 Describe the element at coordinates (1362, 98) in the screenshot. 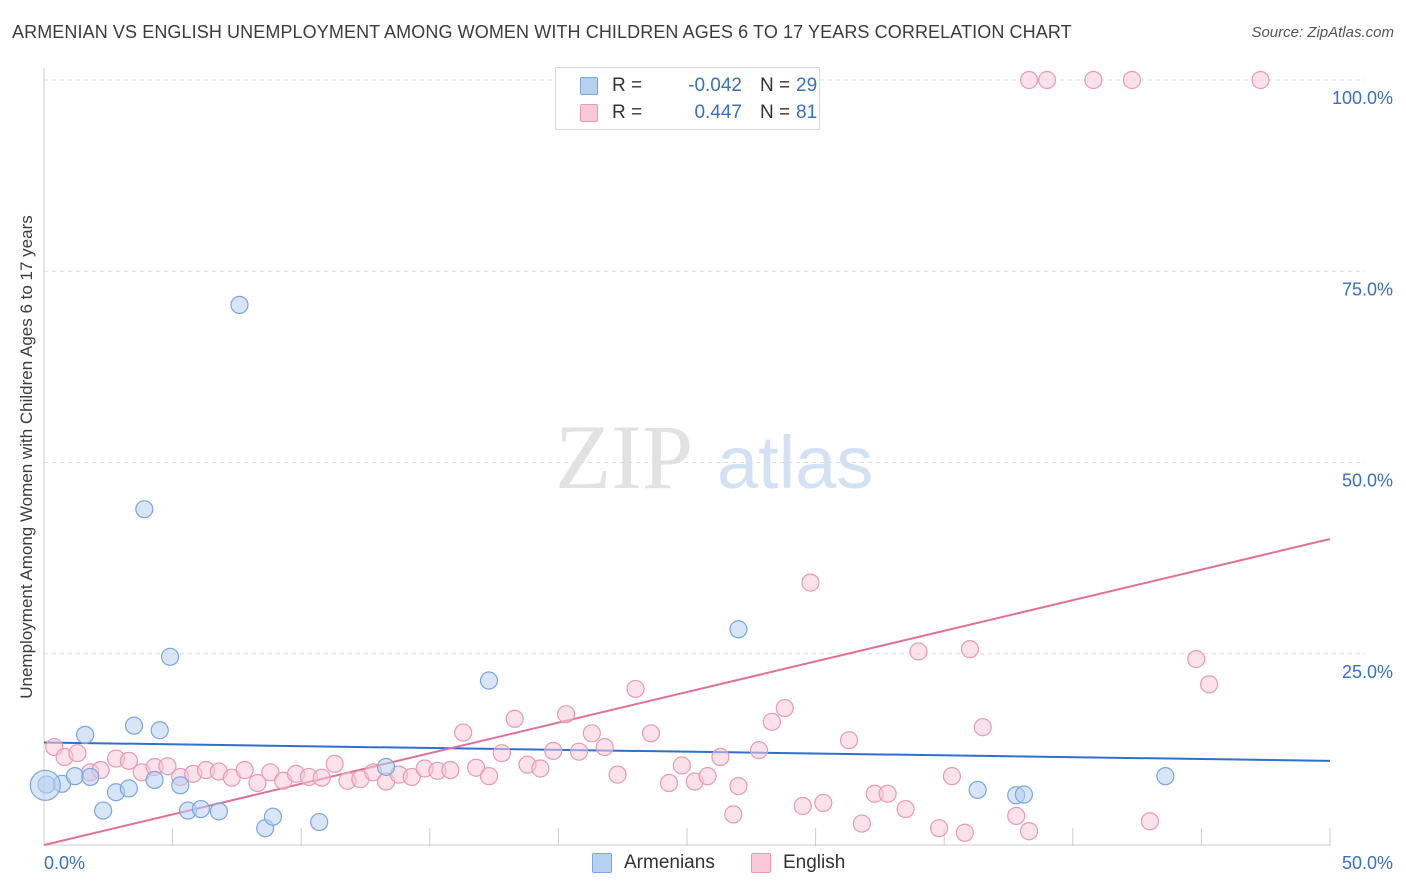

I see `y-tick-label: 100.0%` at that location.